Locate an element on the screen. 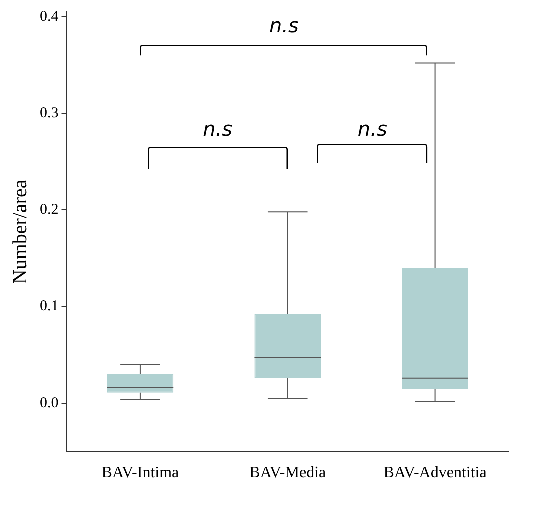 This screenshot has width=549, height=505. x-tick-label: BAV-Adventitia is located at coordinates (435, 473).